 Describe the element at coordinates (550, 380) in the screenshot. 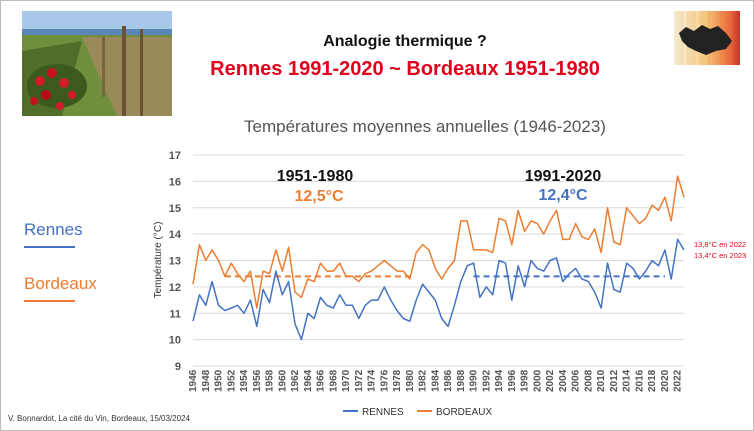

I see `x-tick-label: 2002` at that location.